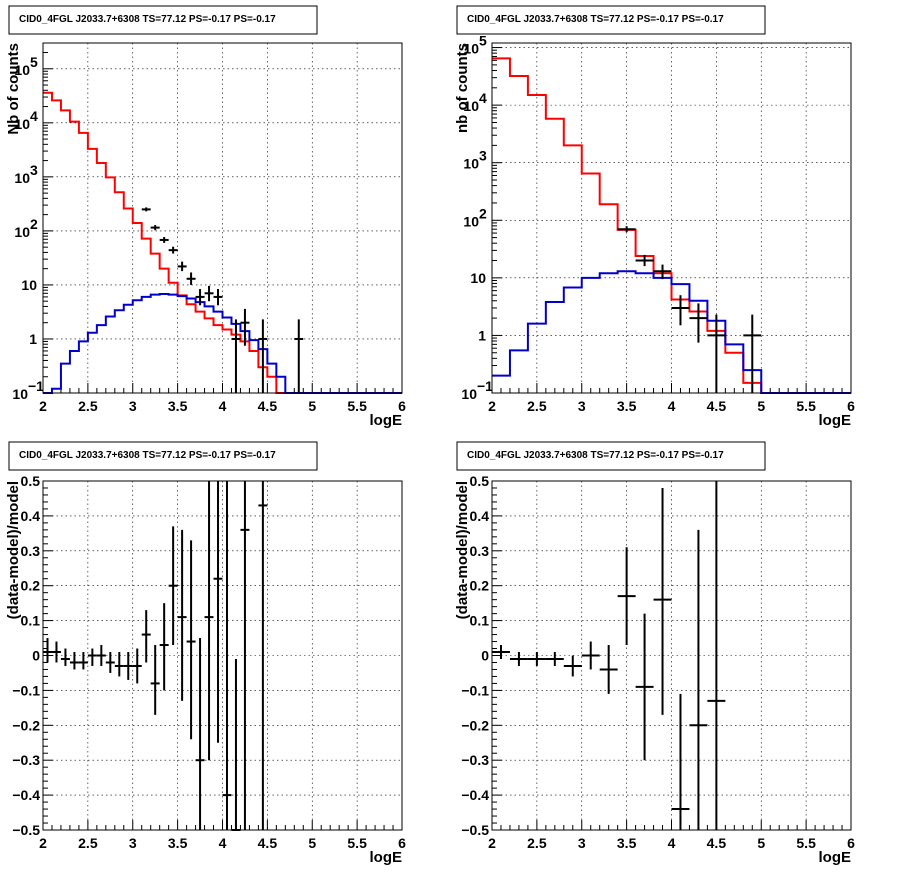 This screenshot has height=875, width=898. What do you see at coordinates (36, 386) in the screenshot?
I see `y-tick-label-exponent: −1` at bounding box center [36, 386].